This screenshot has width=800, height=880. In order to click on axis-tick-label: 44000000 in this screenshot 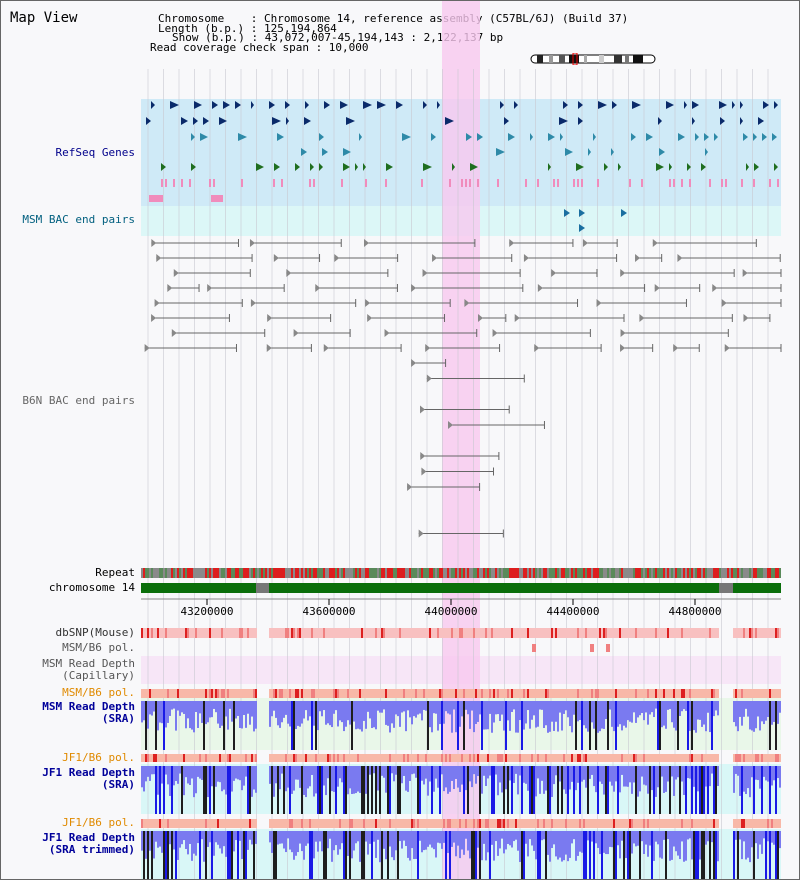, I will do `click(451, 611)`.